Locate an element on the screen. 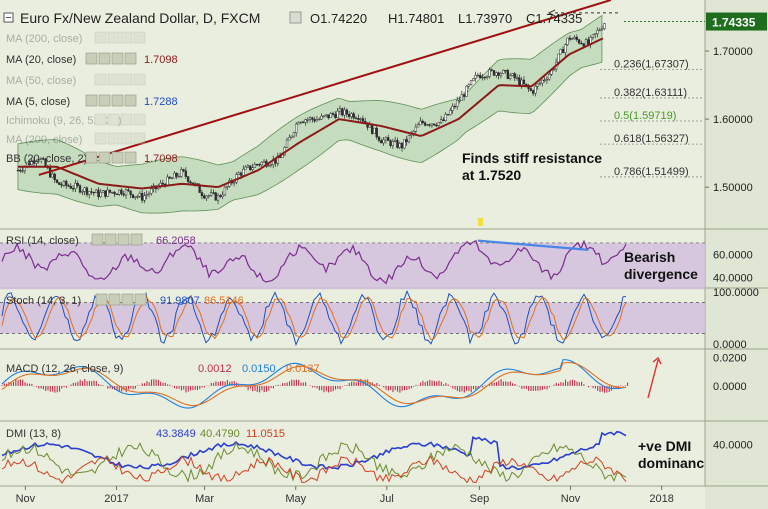 This screenshot has height=509, width=768. indicator-label: MA (5, close) is located at coordinates (38, 102).